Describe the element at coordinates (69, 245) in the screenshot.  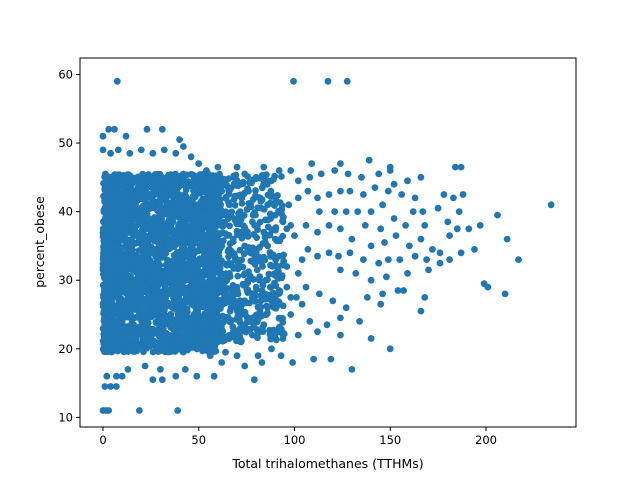
I see `y-axis-ticks: 10 20 30 40 50 60` at that location.